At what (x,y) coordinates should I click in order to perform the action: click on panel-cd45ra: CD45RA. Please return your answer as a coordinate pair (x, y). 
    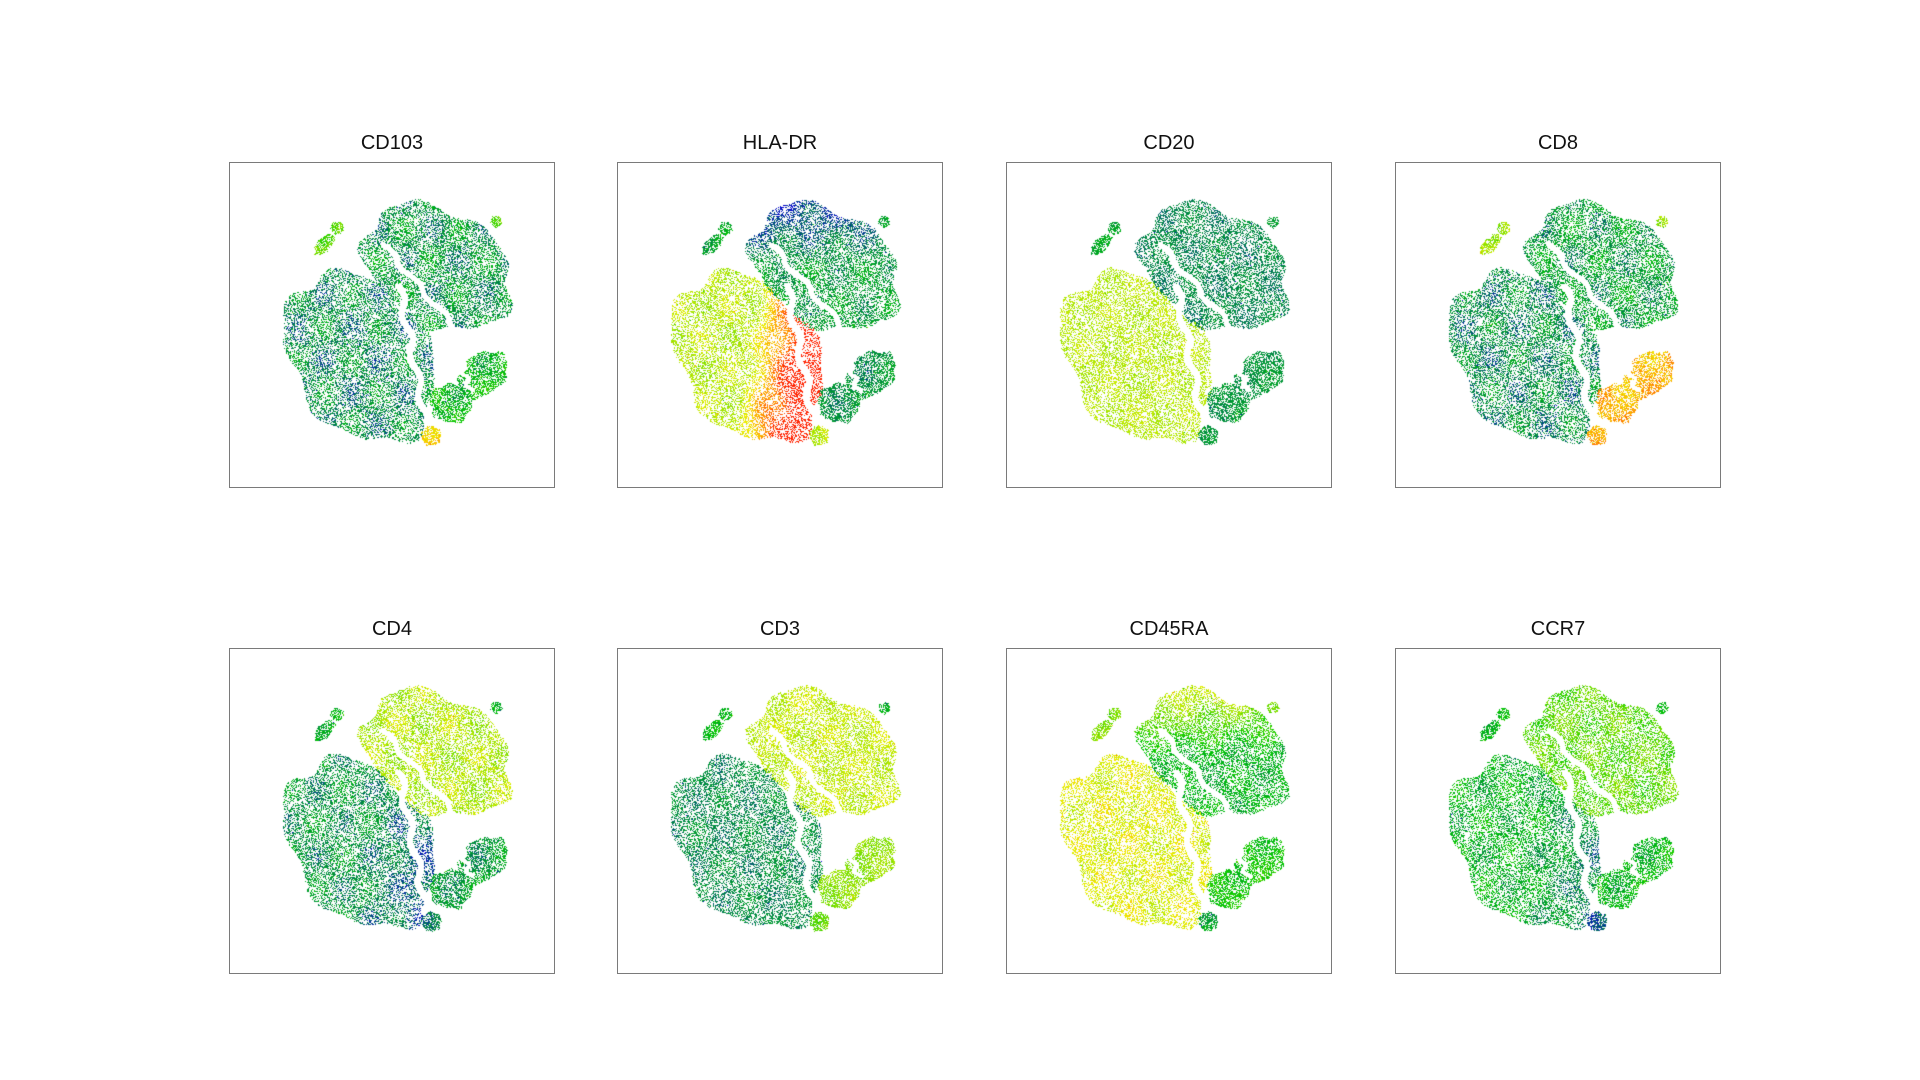
    Looking at the image, I should click on (1169, 794).